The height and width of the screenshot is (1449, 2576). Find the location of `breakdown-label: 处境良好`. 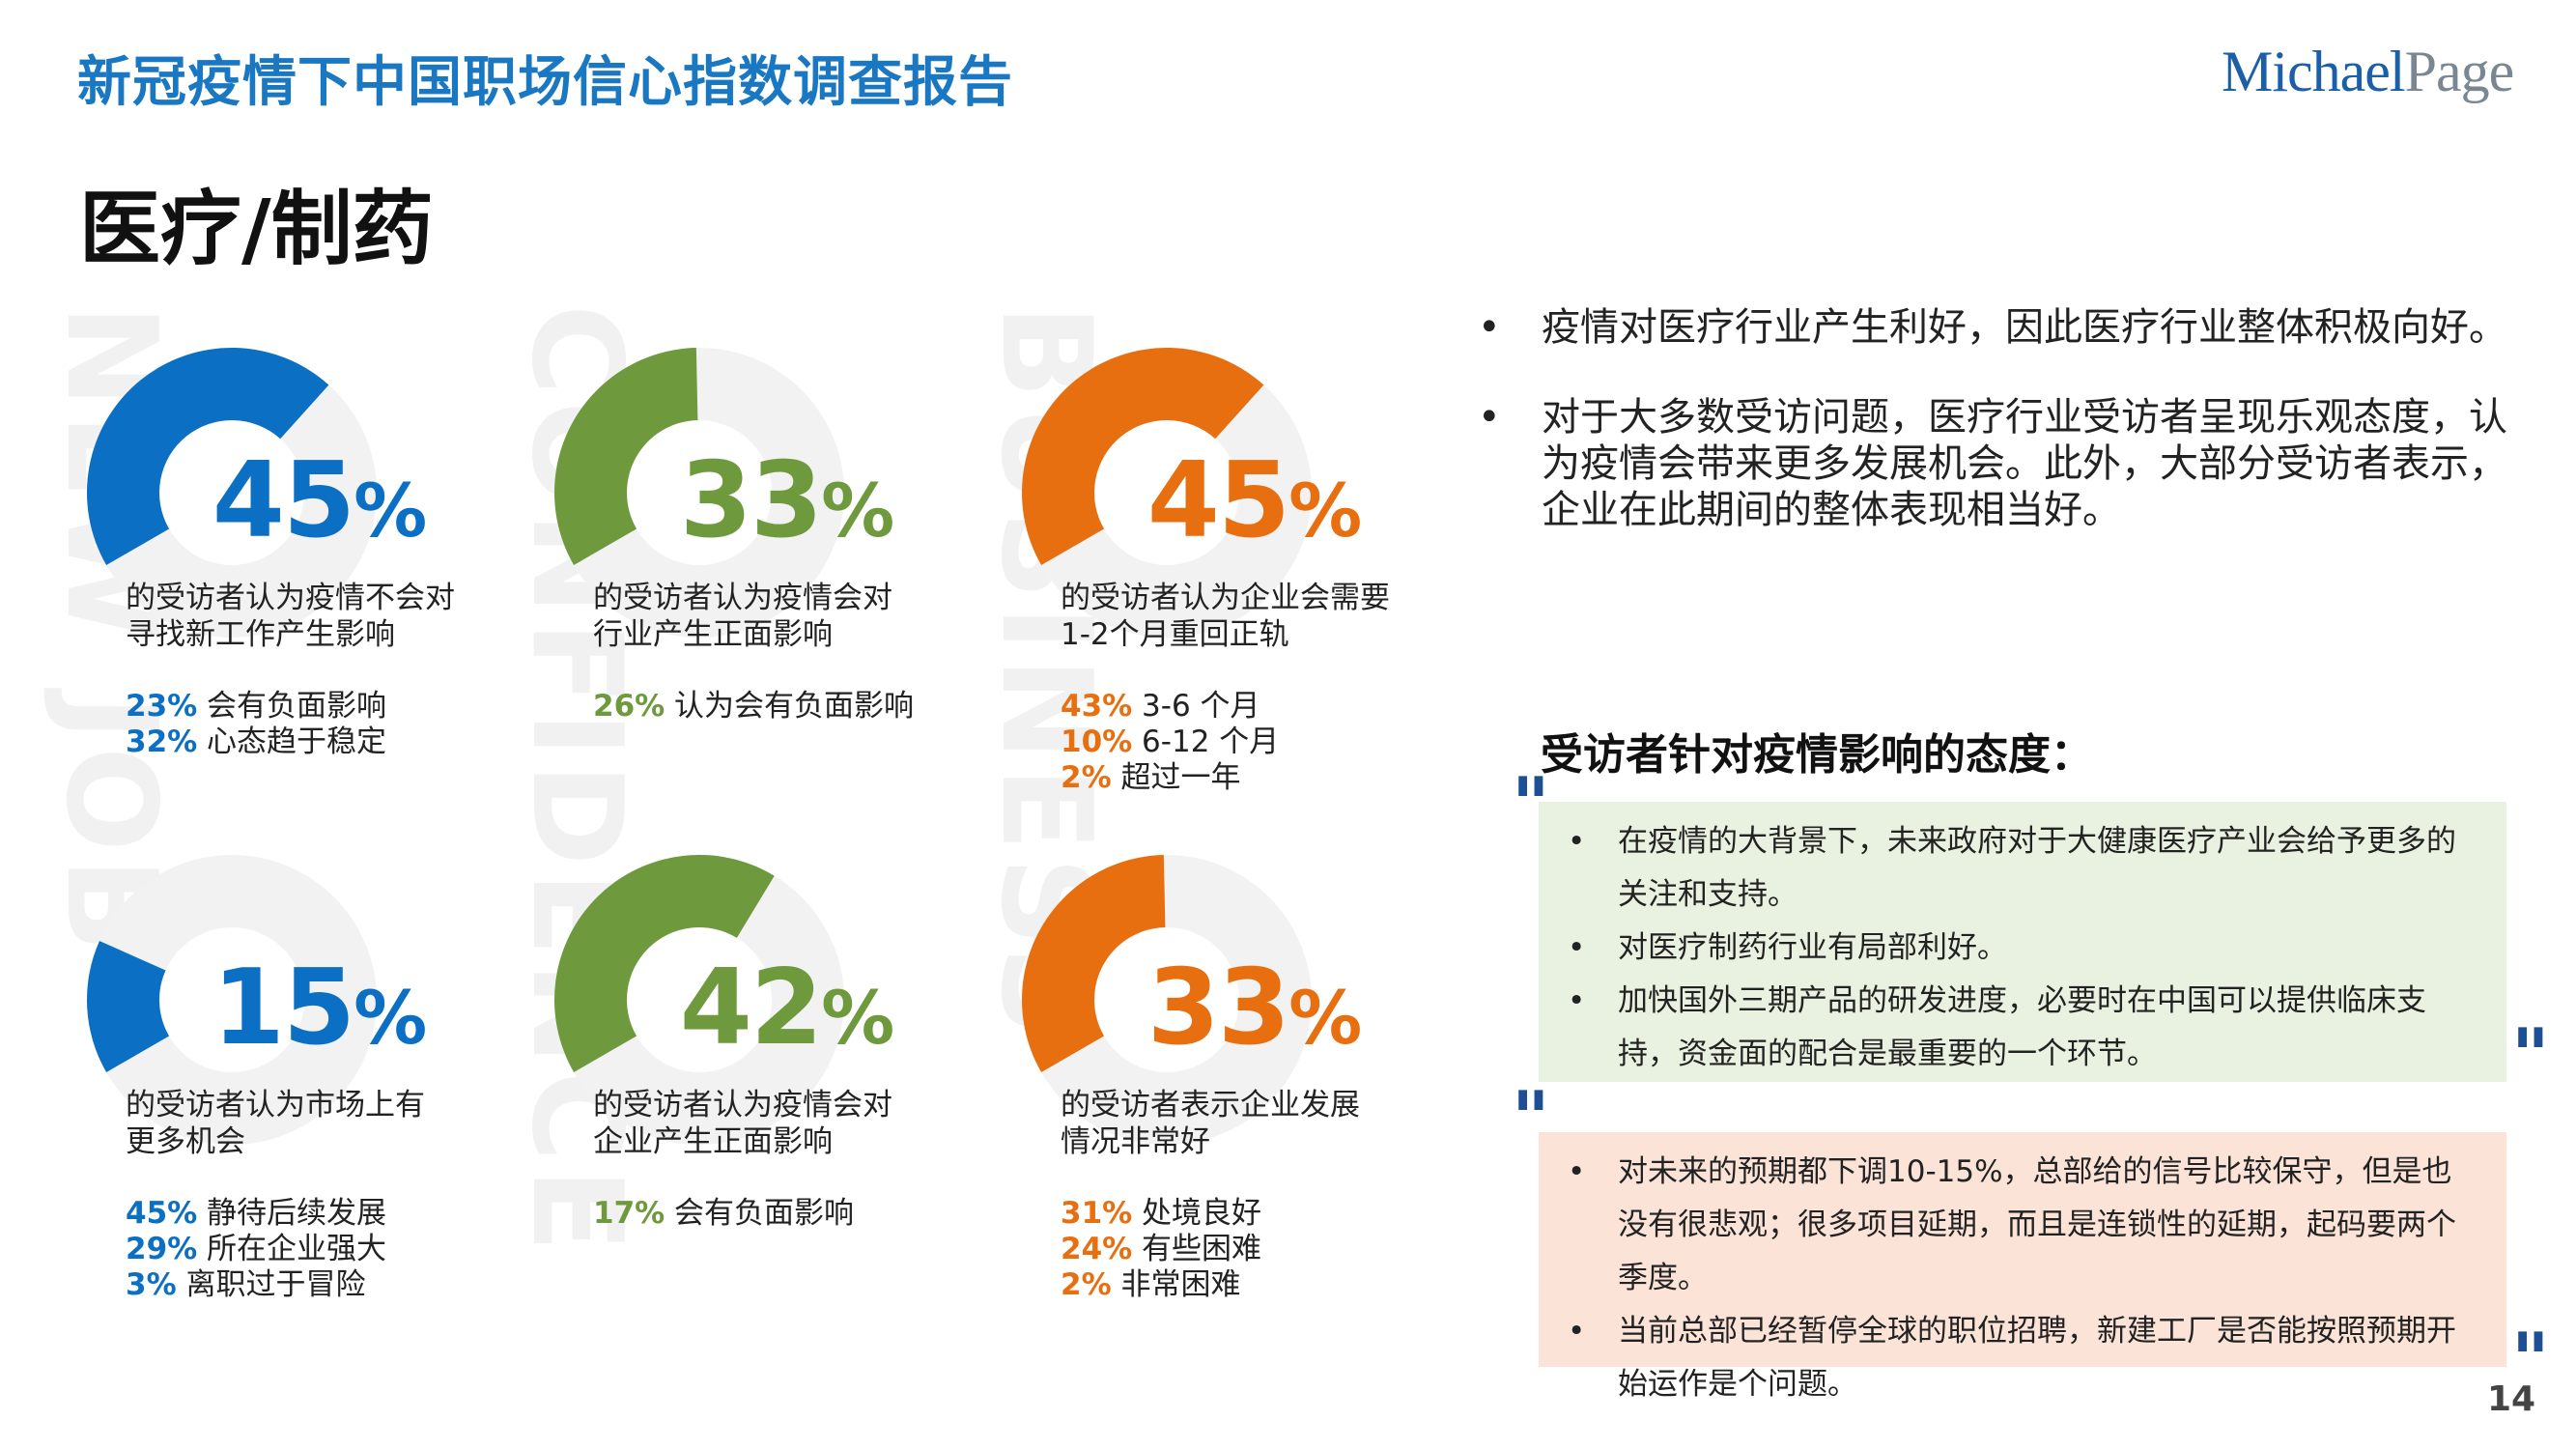

breakdown-label: 处境良好 is located at coordinates (1197, 1213).